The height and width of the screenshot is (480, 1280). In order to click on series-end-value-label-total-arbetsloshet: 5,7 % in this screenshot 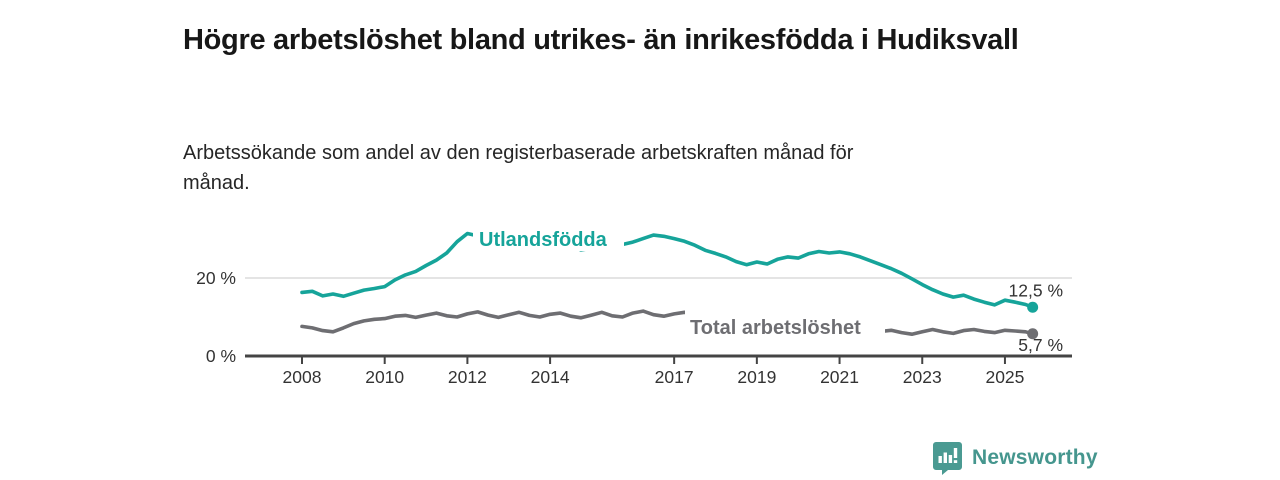, I will do `click(1040, 345)`.